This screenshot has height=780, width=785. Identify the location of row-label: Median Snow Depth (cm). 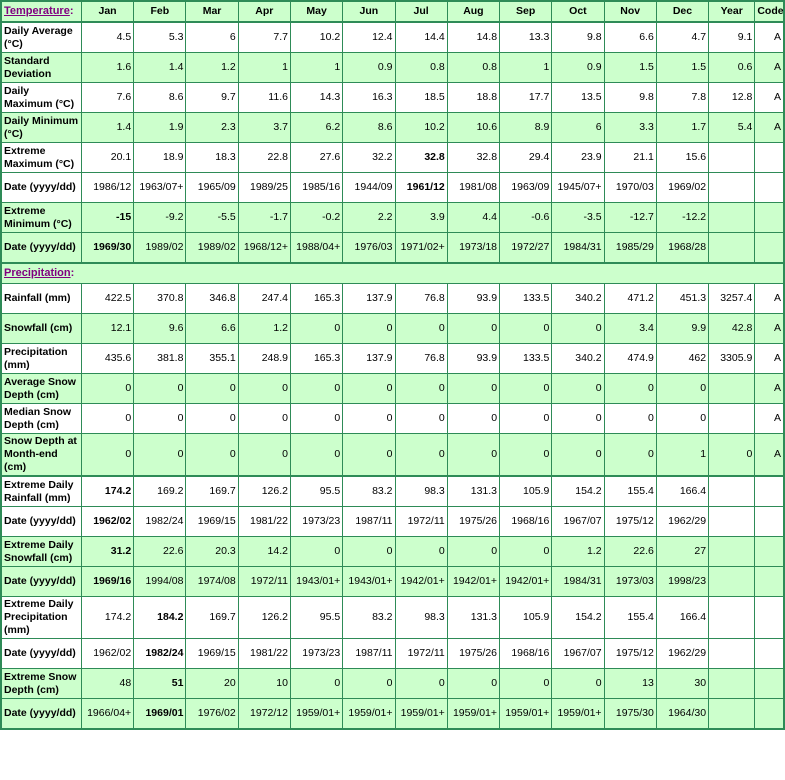
(41, 418).